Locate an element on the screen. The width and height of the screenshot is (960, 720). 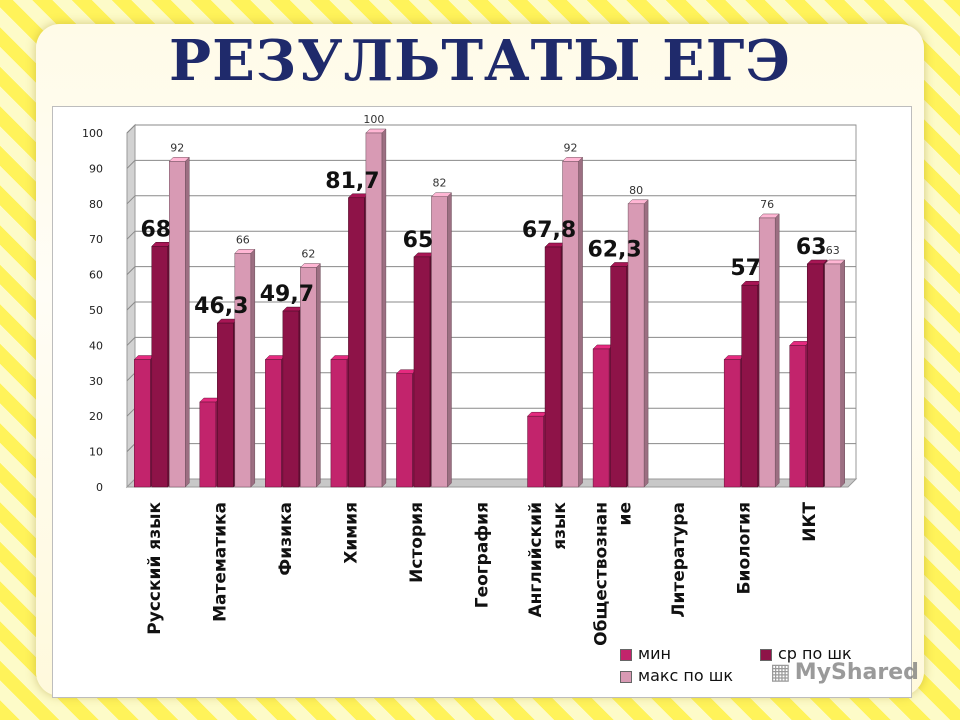
data-label-max: 76 is located at coordinates (767, 204).